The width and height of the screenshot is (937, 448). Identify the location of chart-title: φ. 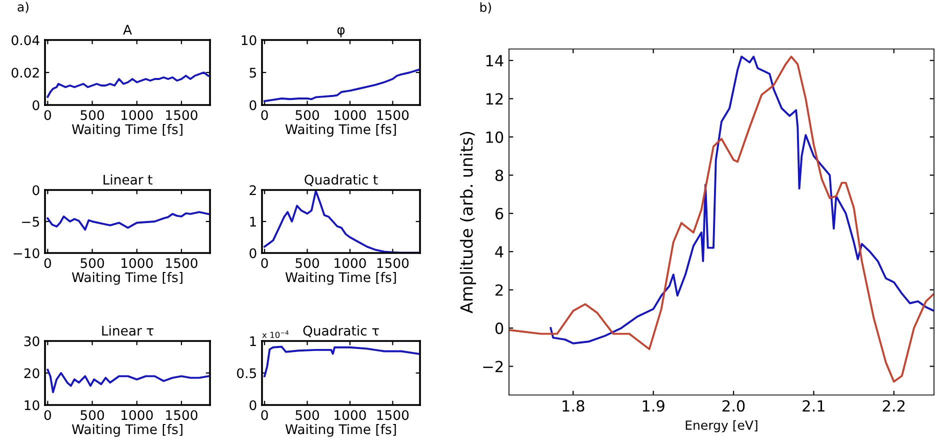
(341, 32).